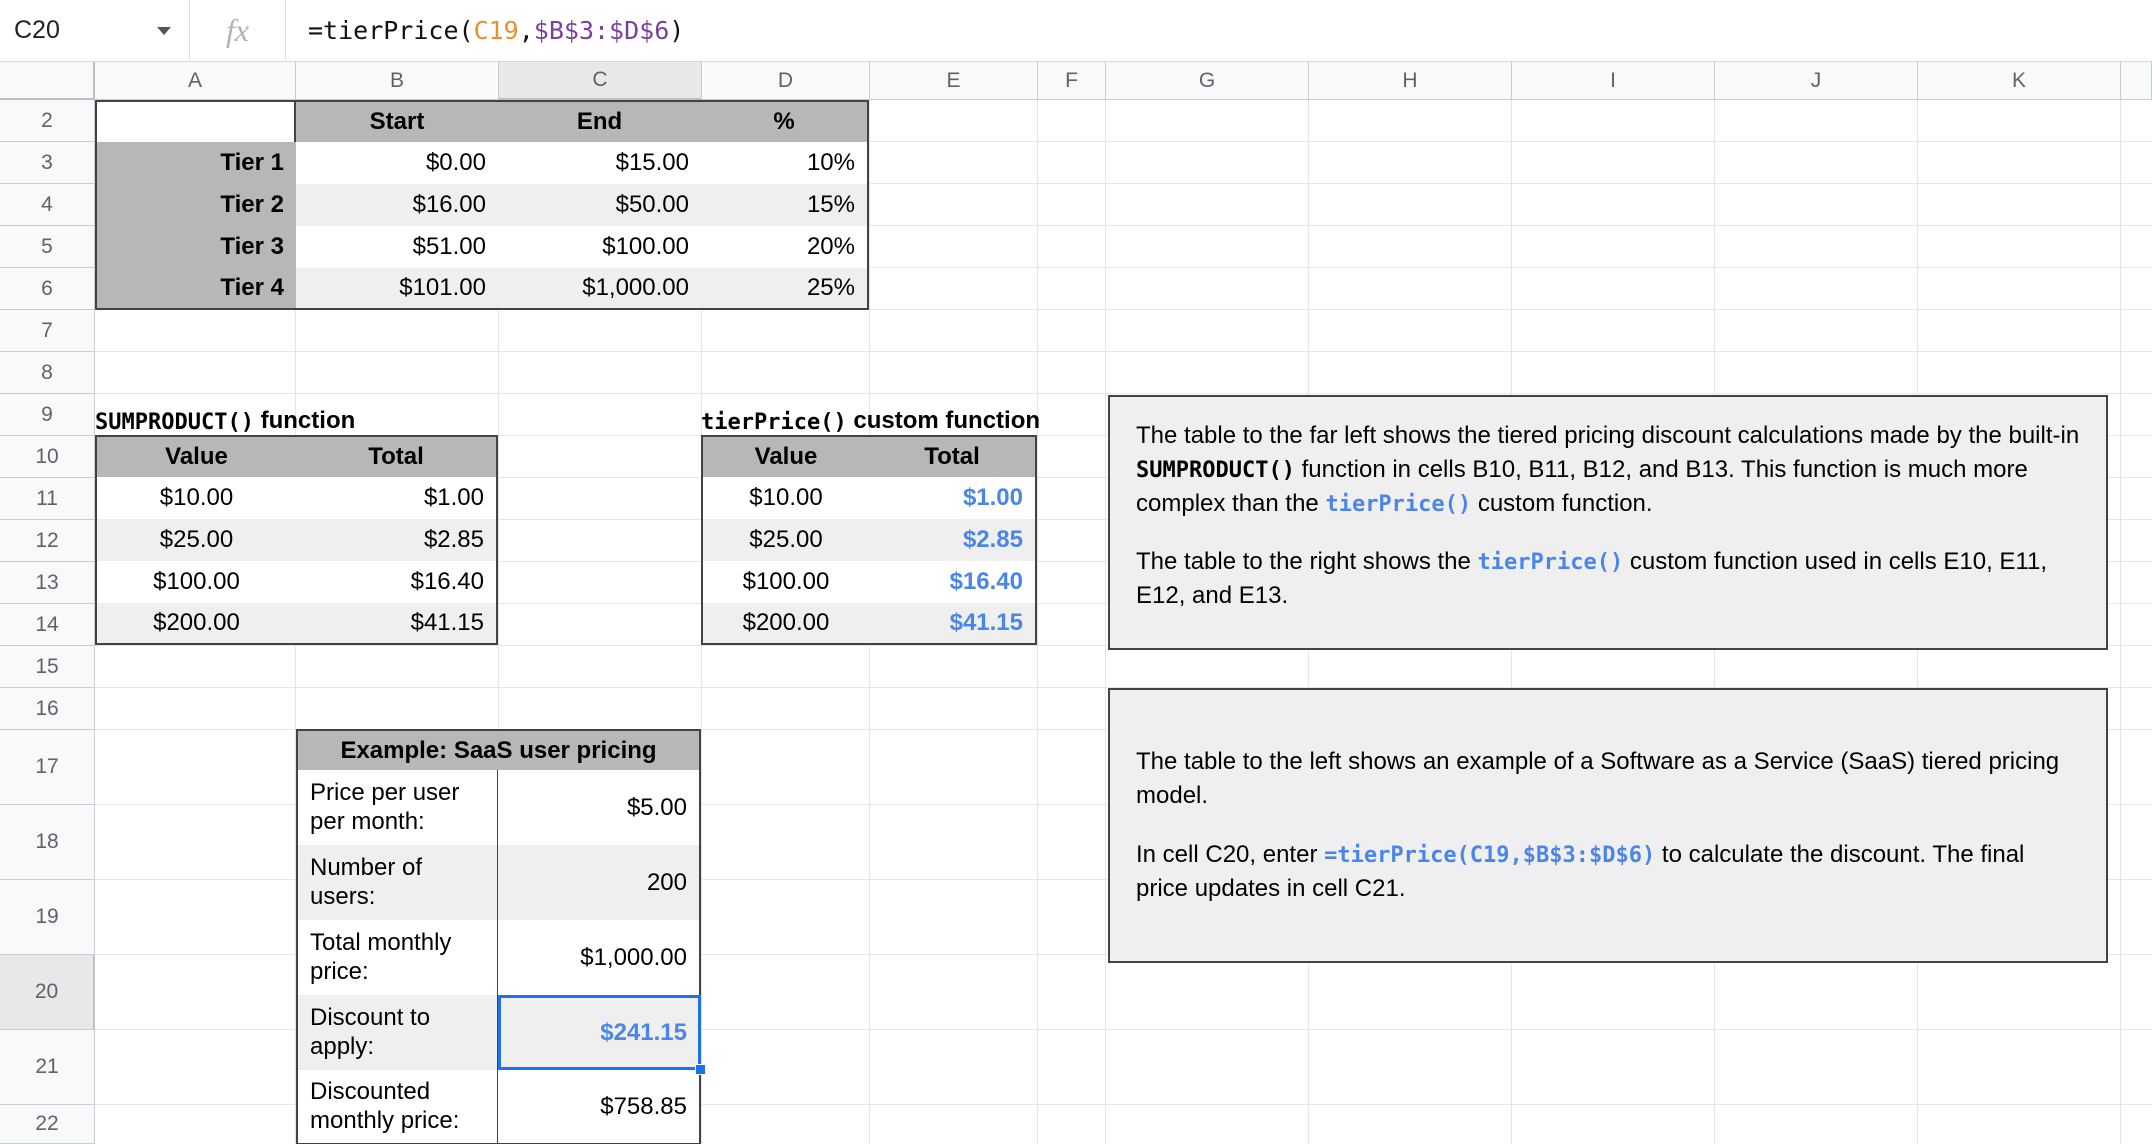 Image resolution: width=2152 pixels, height=1144 pixels. What do you see at coordinates (785, 498) in the screenshot?
I see `tierprice-value: $10.00` at bounding box center [785, 498].